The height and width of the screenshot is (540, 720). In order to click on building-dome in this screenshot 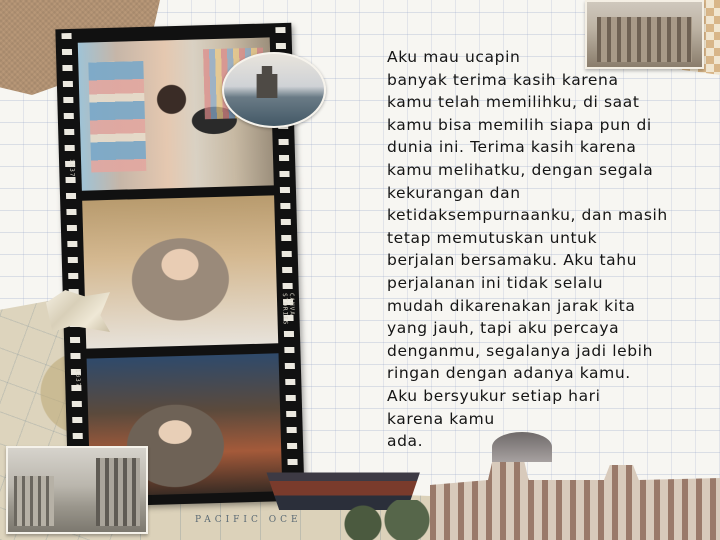, I will do `click(522, 447)`.